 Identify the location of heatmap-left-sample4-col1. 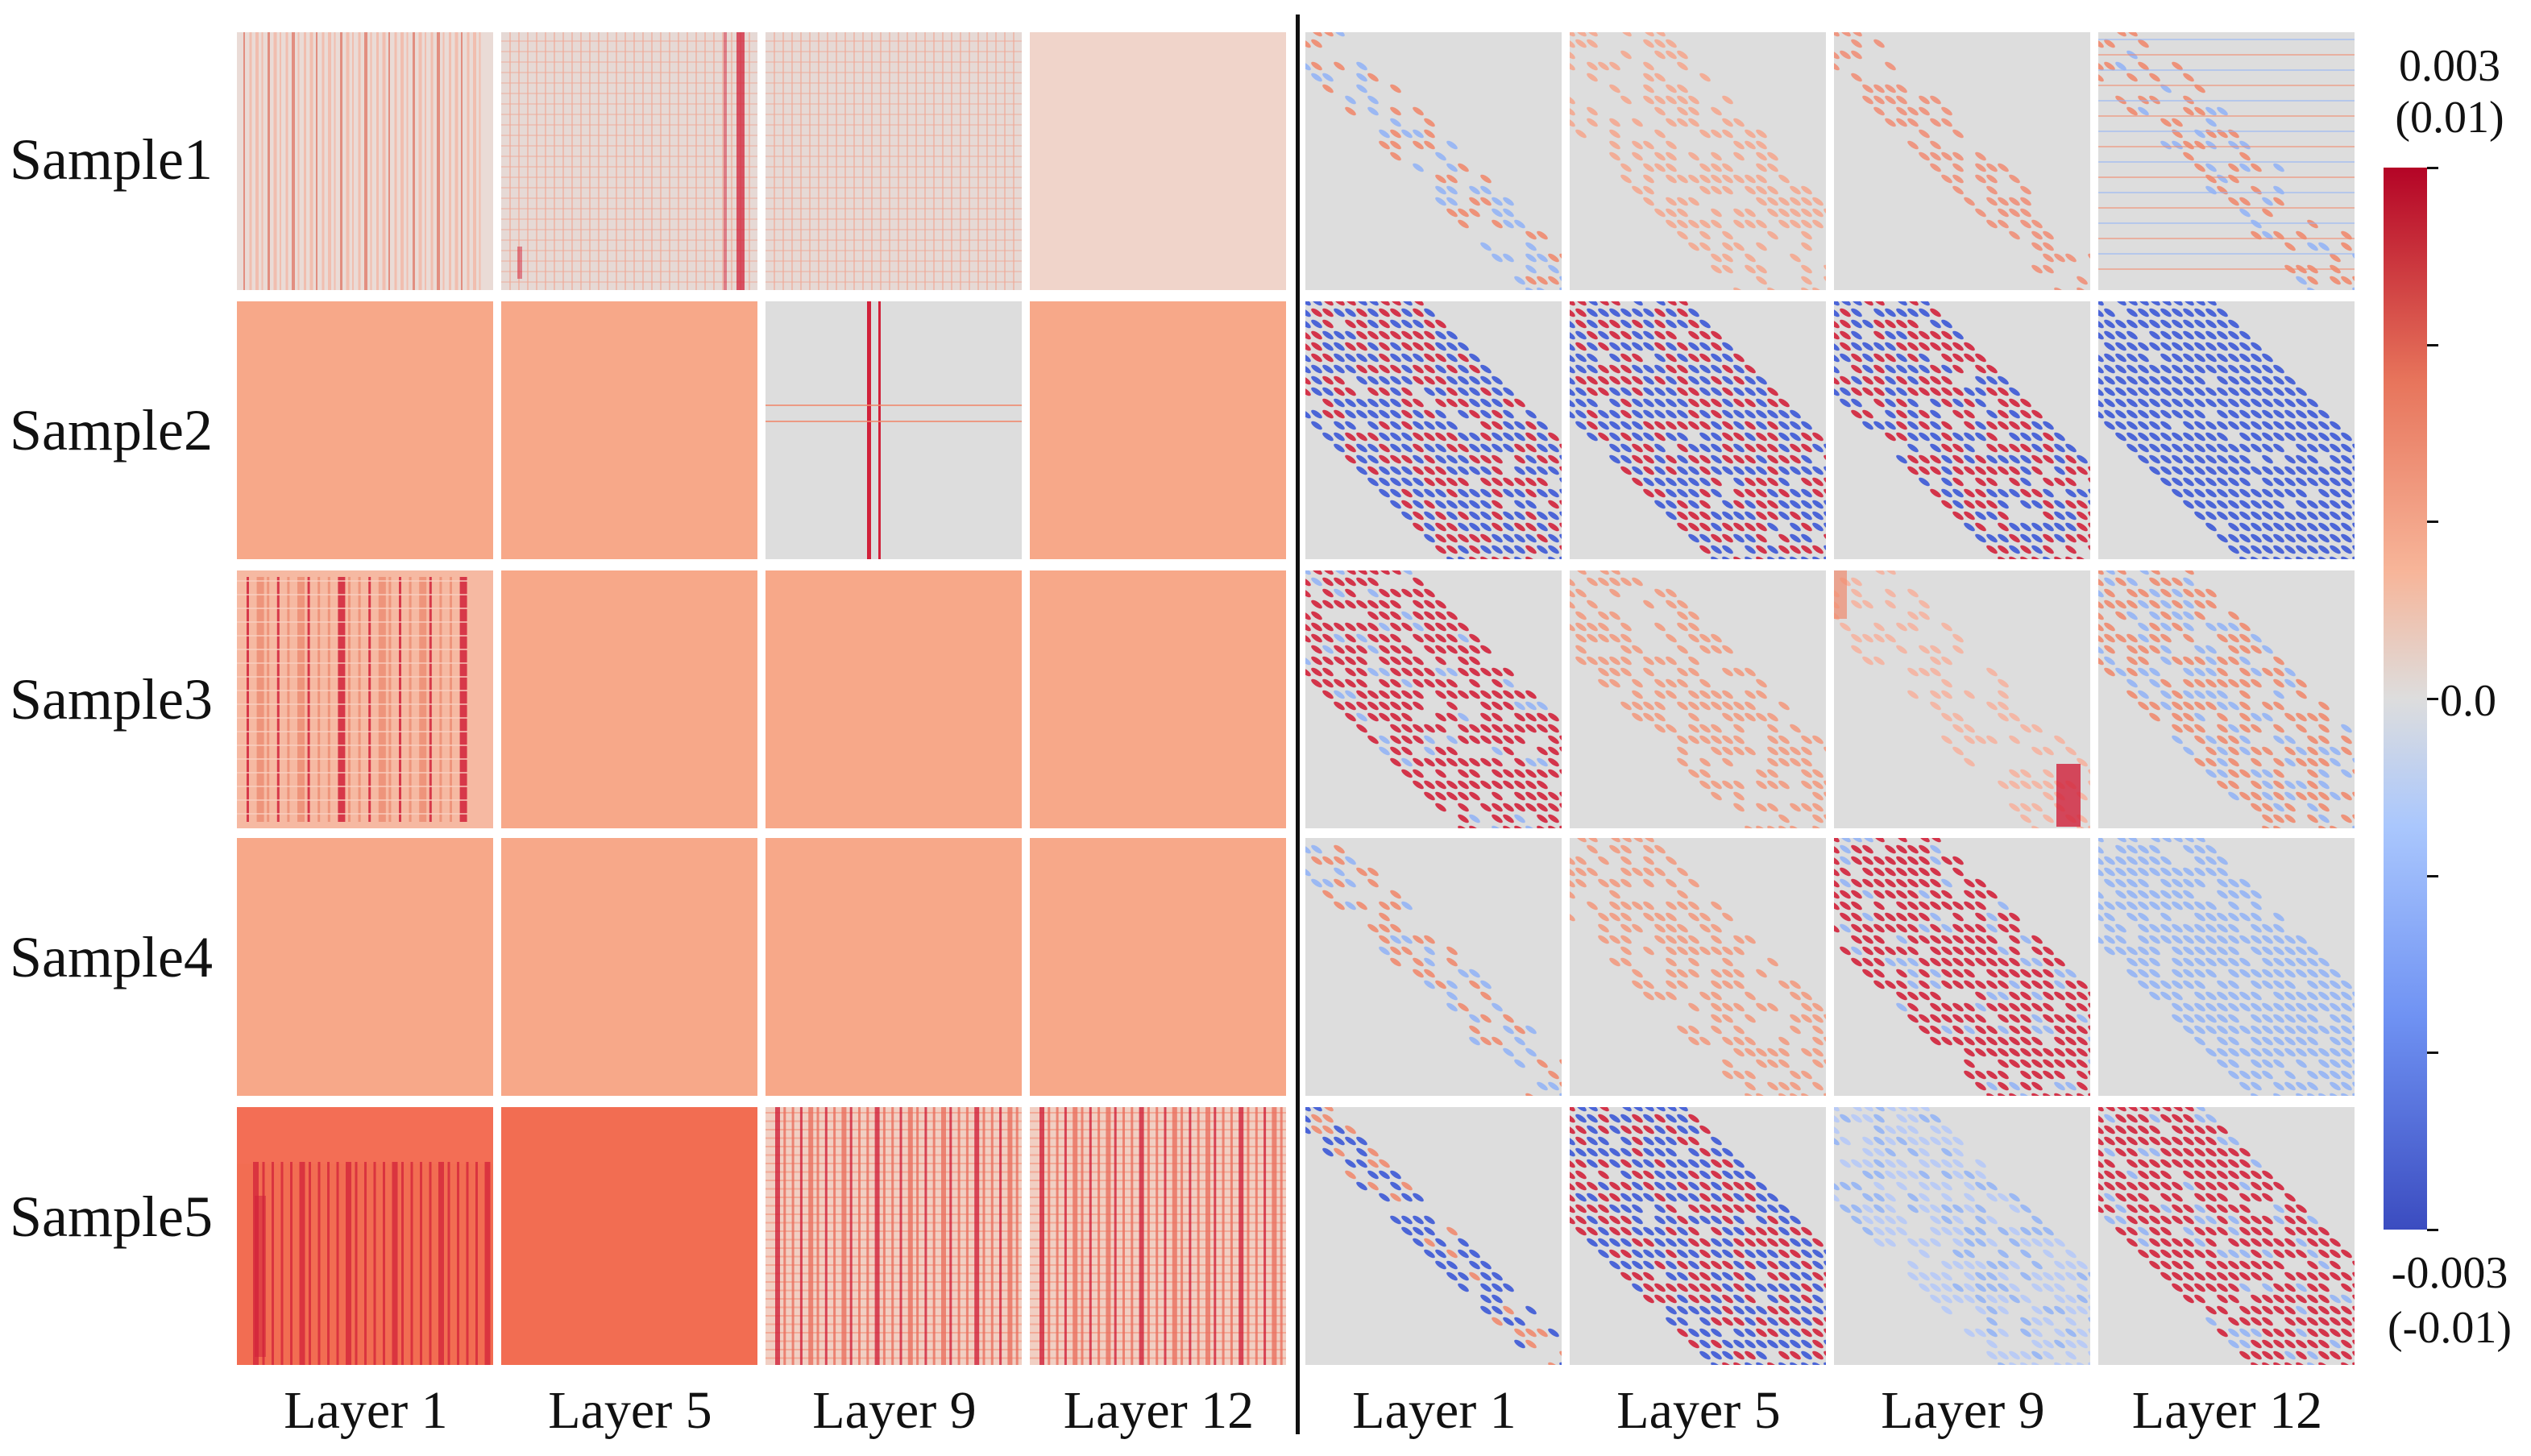
(365, 967).